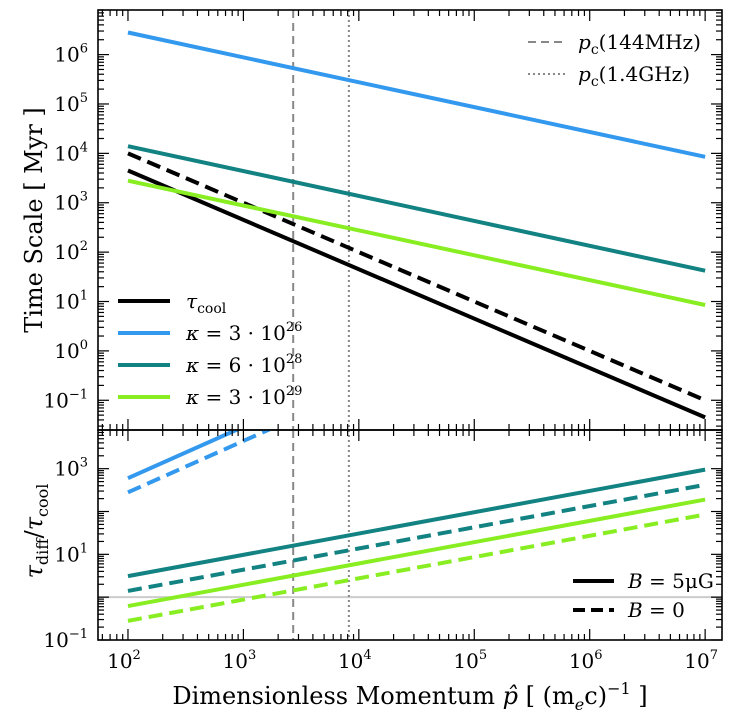 Image resolution: width=747 pixels, height=723 pixels. What do you see at coordinates (71, 152) in the screenshot?
I see `y-tick-label: 10⁴` at bounding box center [71, 152].